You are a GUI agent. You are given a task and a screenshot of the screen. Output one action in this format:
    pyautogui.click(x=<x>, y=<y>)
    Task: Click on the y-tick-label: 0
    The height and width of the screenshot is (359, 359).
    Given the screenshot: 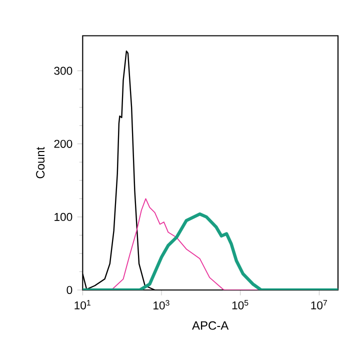 What is the action you would take?
    pyautogui.click(x=69, y=290)
    